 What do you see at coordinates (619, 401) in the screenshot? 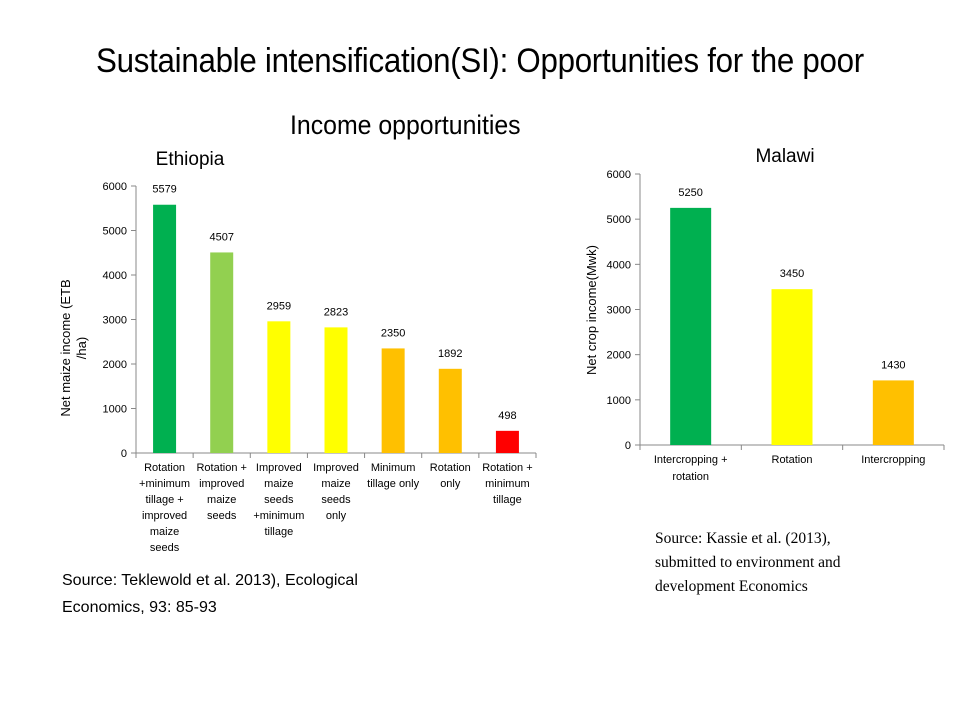
I see `malawi-y-tick-label: 1000` at bounding box center [619, 401].